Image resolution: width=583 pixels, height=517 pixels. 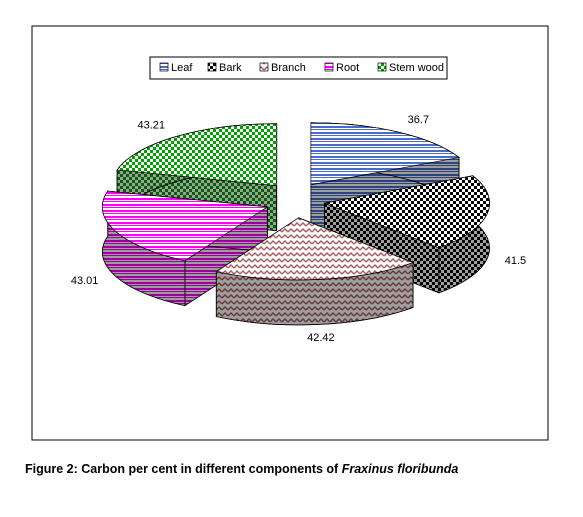 I want to click on value-label: 41.5, so click(x=515, y=261).